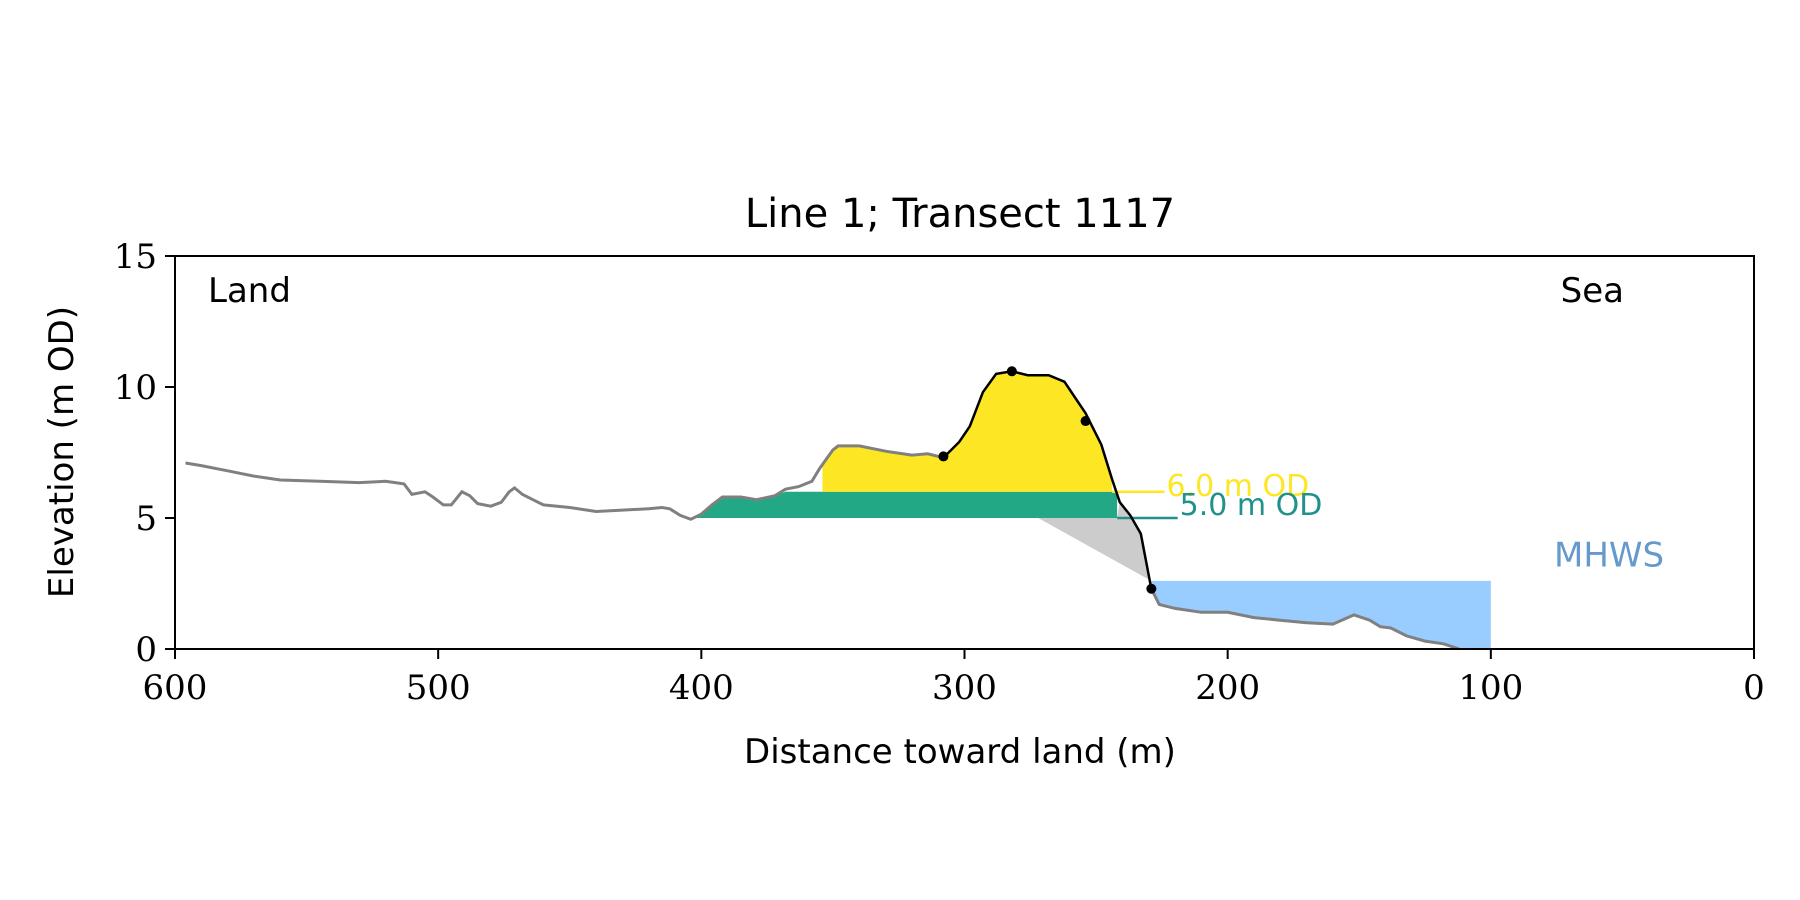 The width and height of the screenshot is (1800, 900). Describe the element at coordinates (1592, 291) in the screenshot. I see `sea-label: Sea` at that location.